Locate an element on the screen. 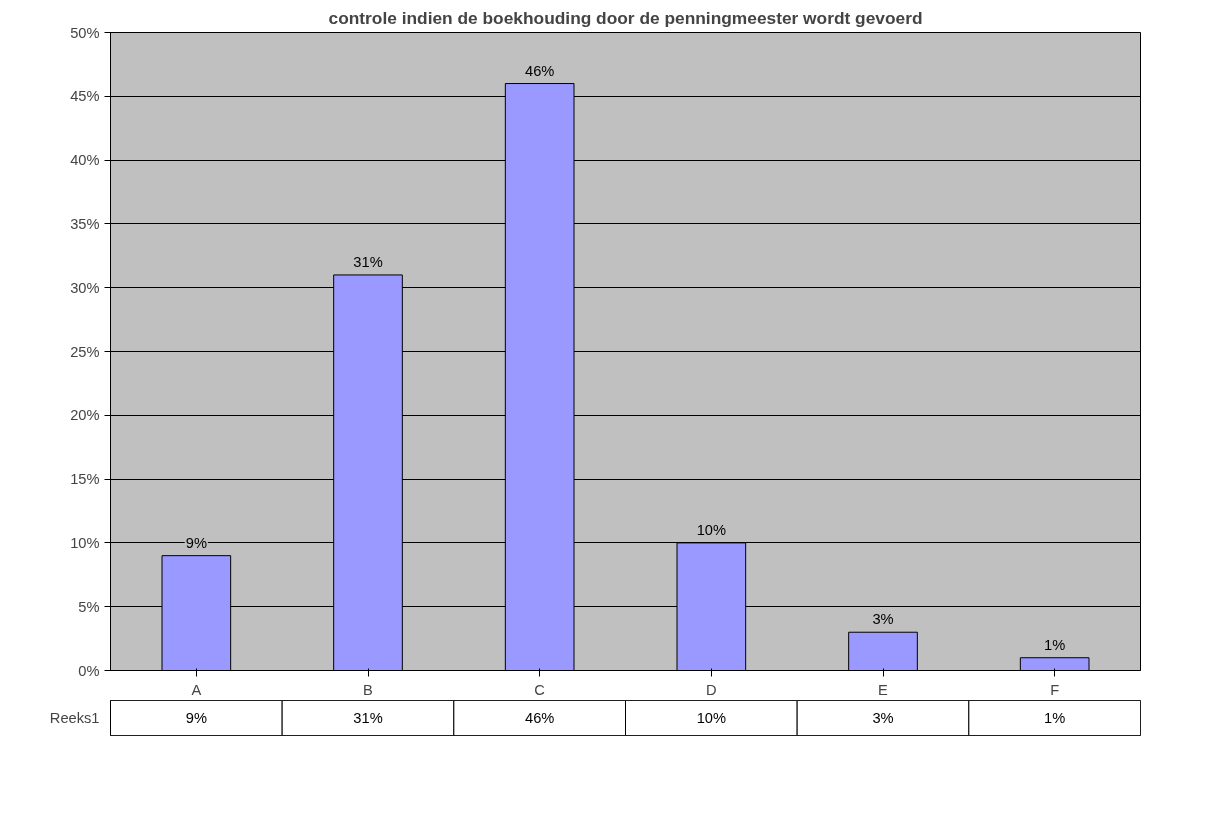 The height and width of the screenshot is (819, 1220). y-tick-label: 20% is located at coordinates (85, 415).